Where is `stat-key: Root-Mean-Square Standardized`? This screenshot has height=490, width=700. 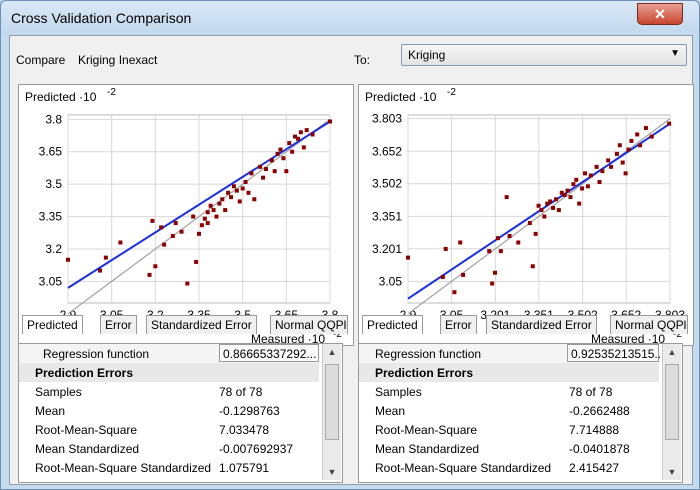 stat-key: Root-Mean-Square Standardized is located at coordinates (123, 468).